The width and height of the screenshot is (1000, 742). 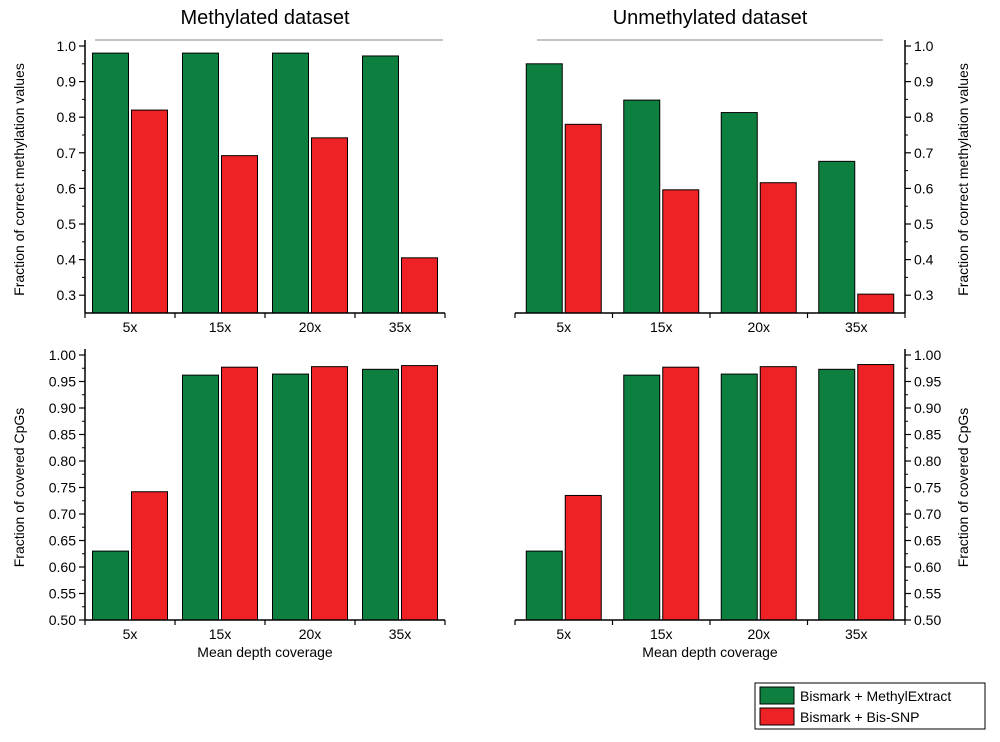 I want to click on y-tick-label: 1.00, so click(x=62, y=355).